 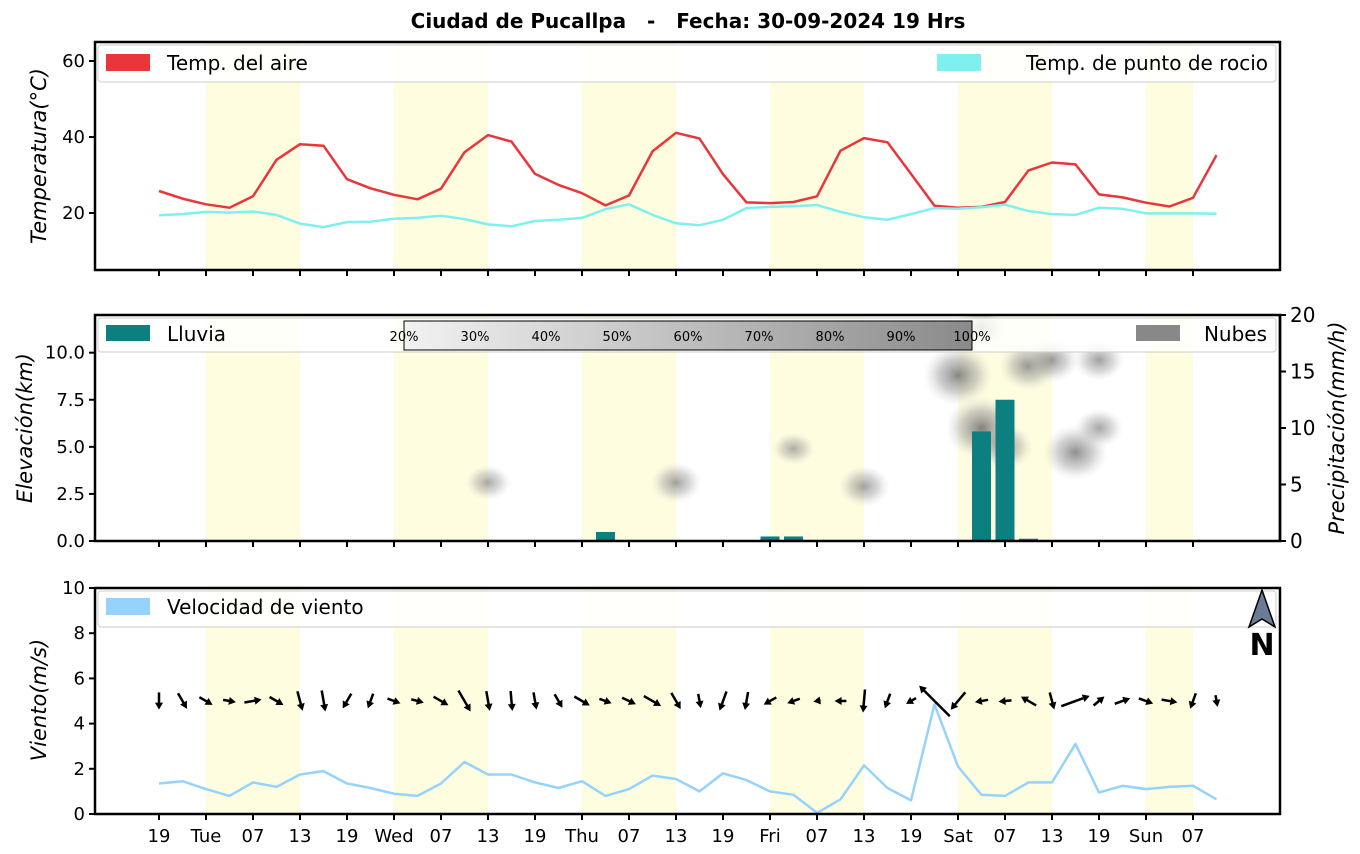 I want to click on legend-swatch-air-temp, so click(x=128, y=62).